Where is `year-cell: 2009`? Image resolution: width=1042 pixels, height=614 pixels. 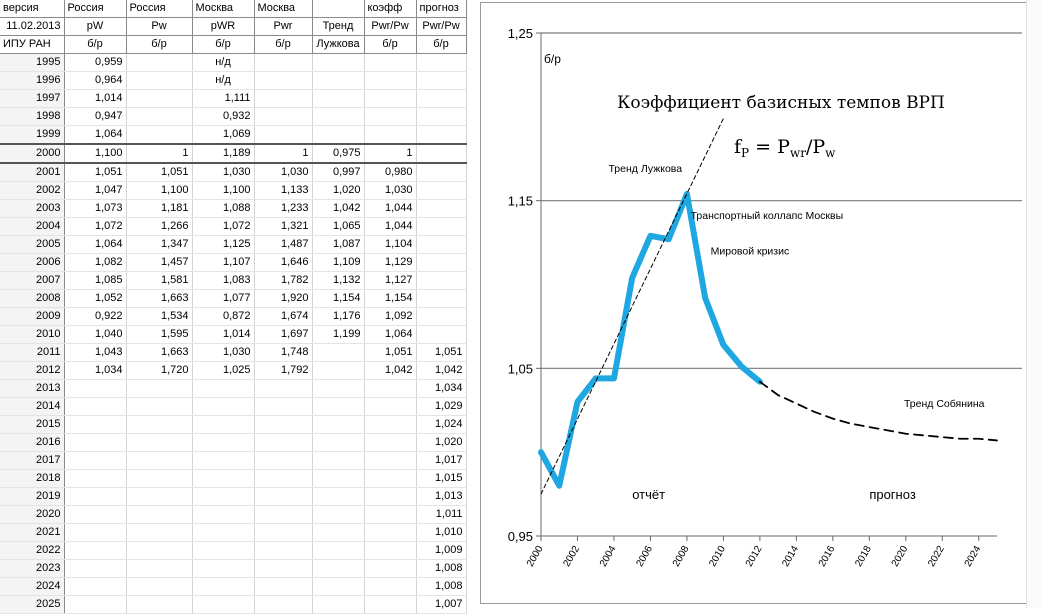 year-cell: 2009 is located at coordinates (32, 317).